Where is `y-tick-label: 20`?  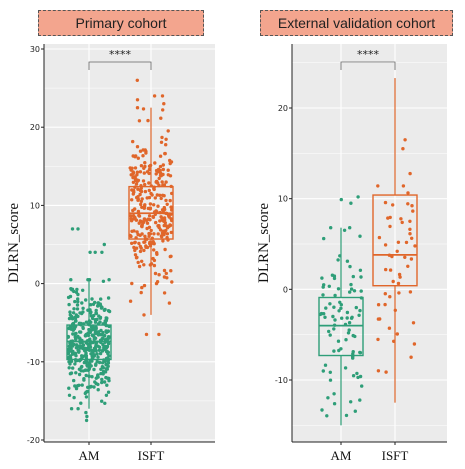
y-tick-label: 20 is located at coordinates (283, 108).